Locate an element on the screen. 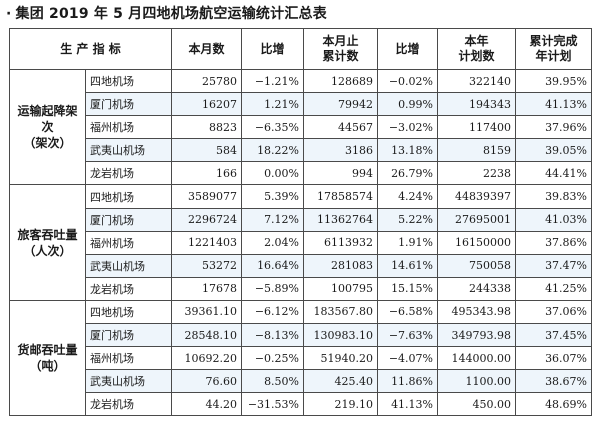 This screenshot has height=423, width=599. cumulative-value-cell: 100795 is located at coordinates (341, 288).